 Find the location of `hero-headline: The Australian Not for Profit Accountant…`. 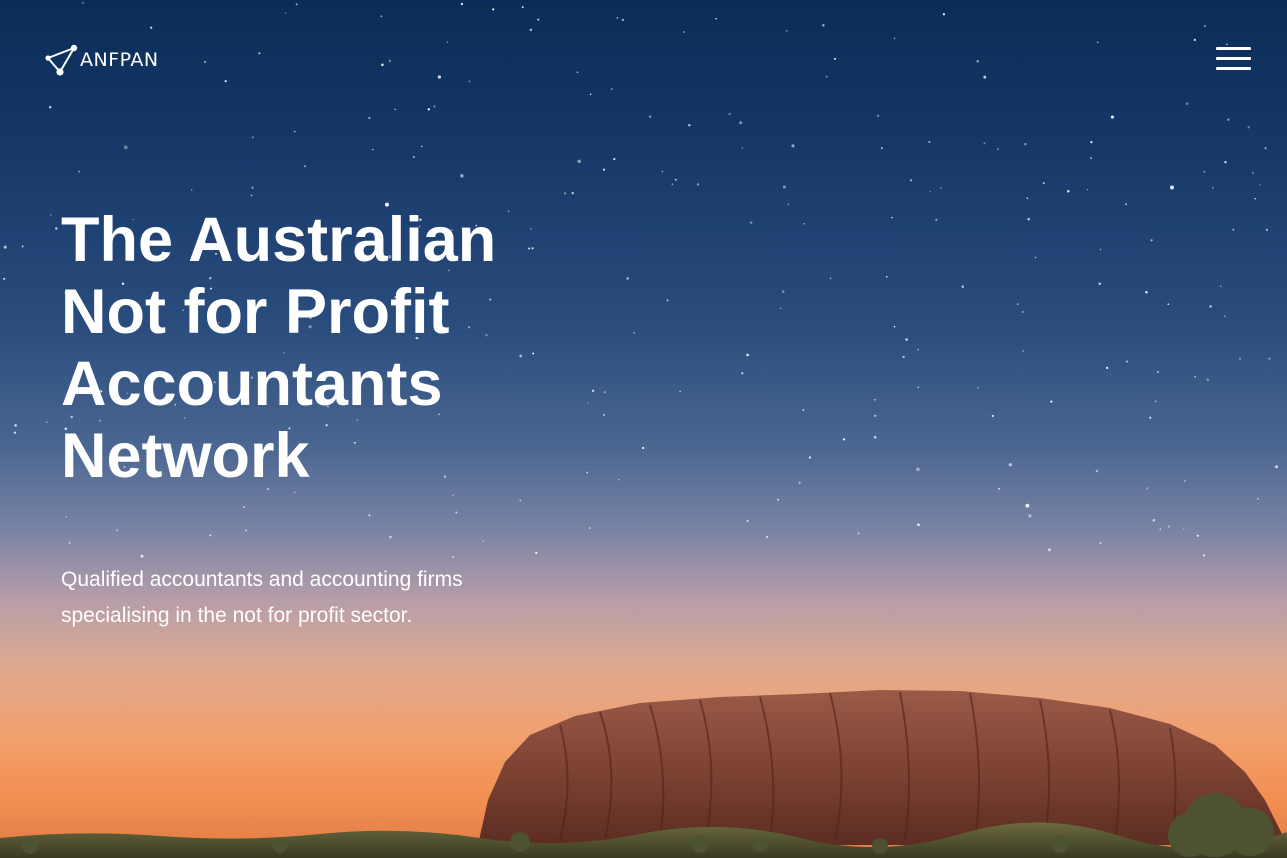

hero-headline: The Australian Not for Profit Accountant… is located at coordinates (279, 348).